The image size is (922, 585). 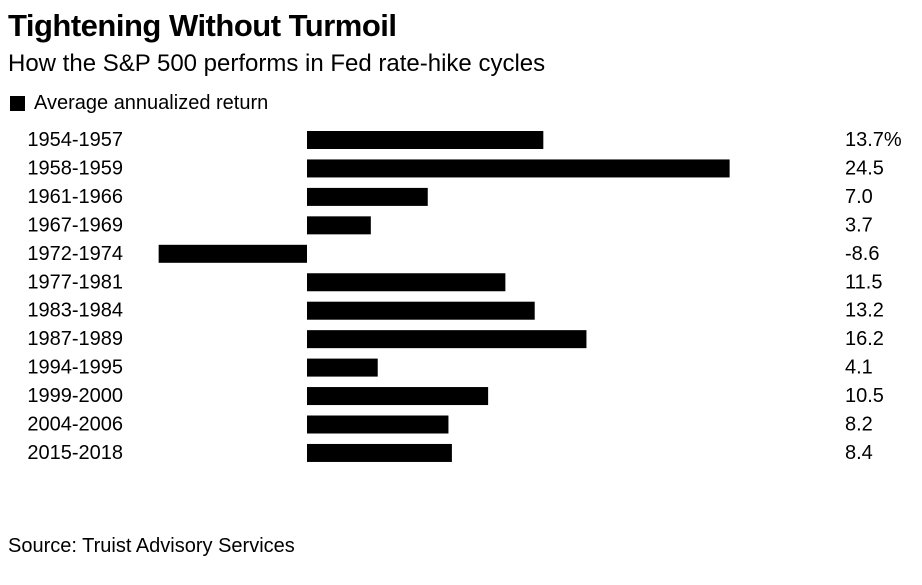 I want to click on source-note: Source: Truist Advisory Services, so click(x=151, y=546).